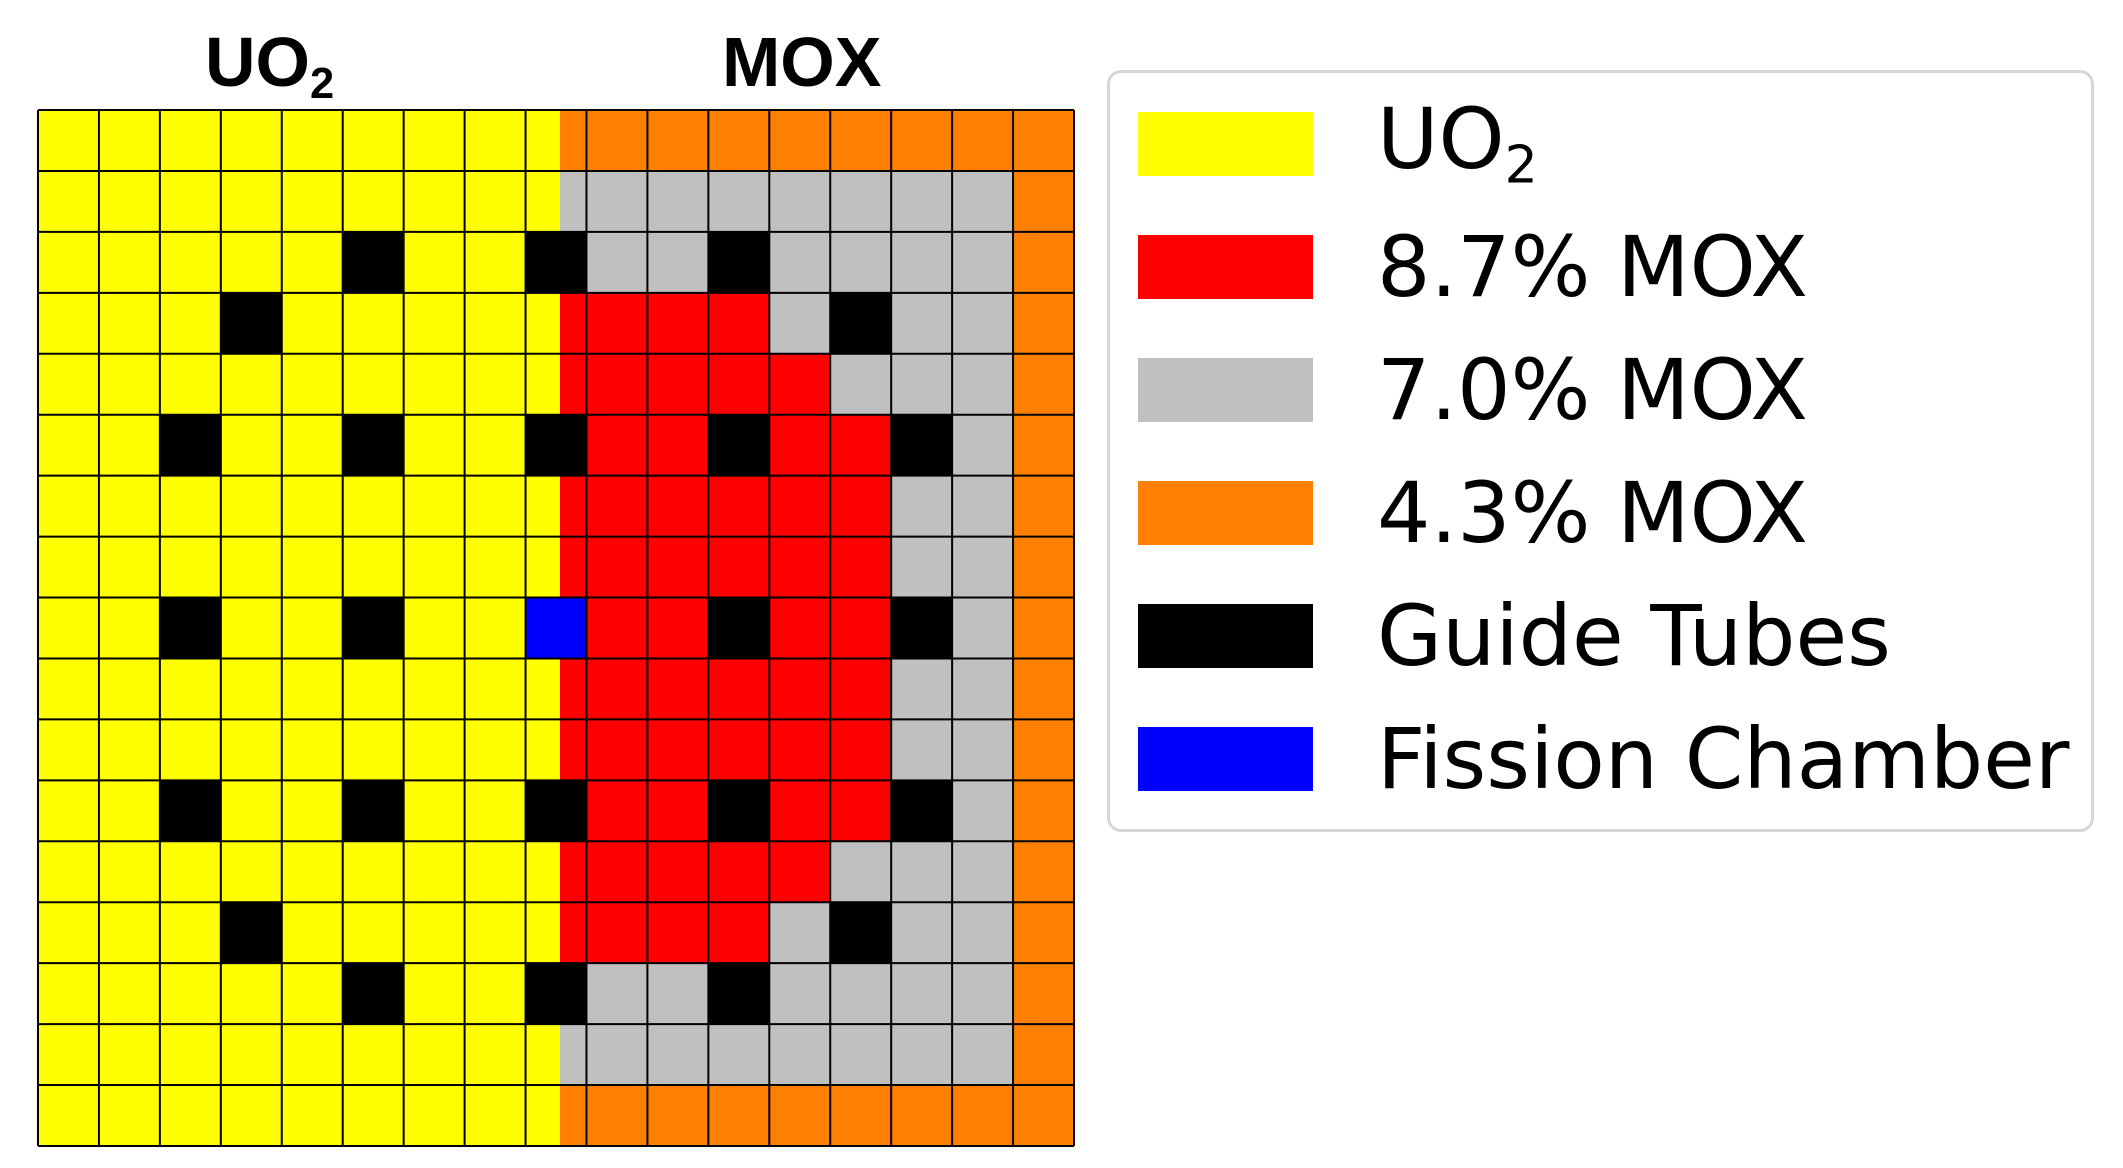 The image size is (2123, 1168). Describe the element at coordinates (573, 750) in the screenshot. I see `pin-mox-8-7-seam` at that location.